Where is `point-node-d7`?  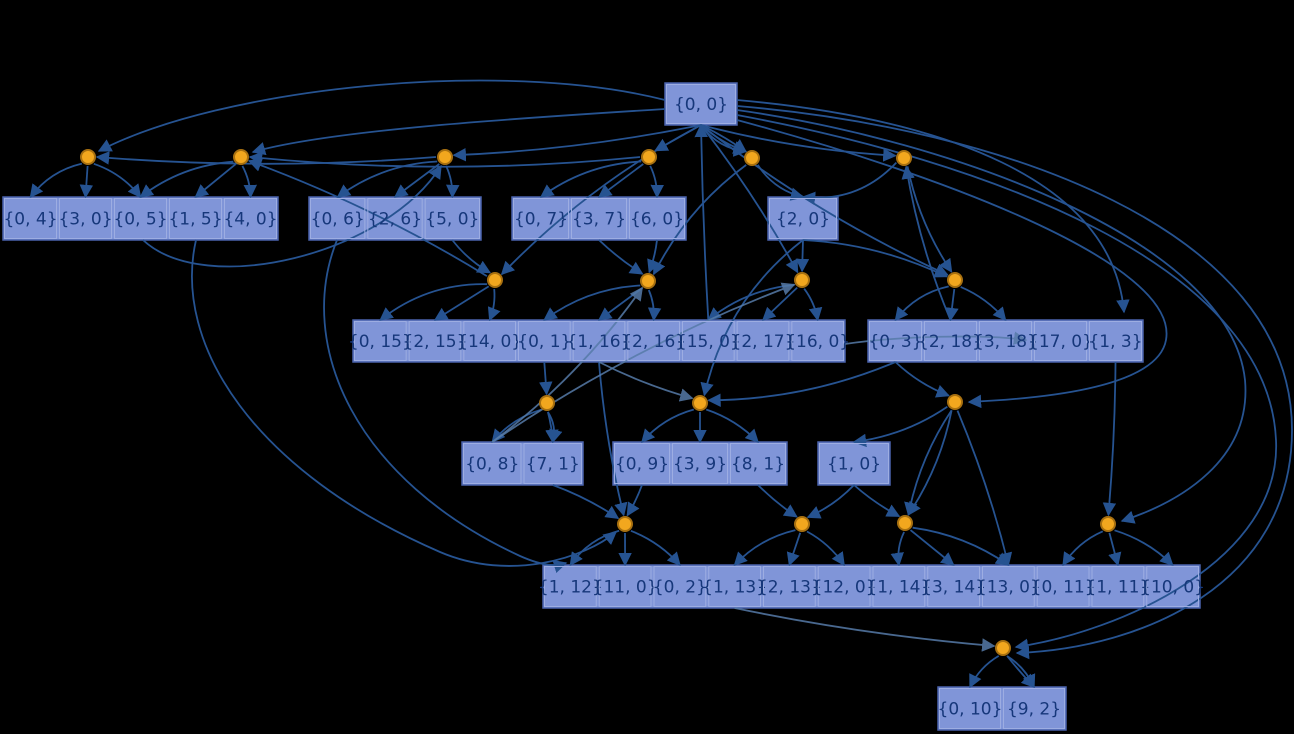
point-node-d7 is located at coordinates (495, 280).